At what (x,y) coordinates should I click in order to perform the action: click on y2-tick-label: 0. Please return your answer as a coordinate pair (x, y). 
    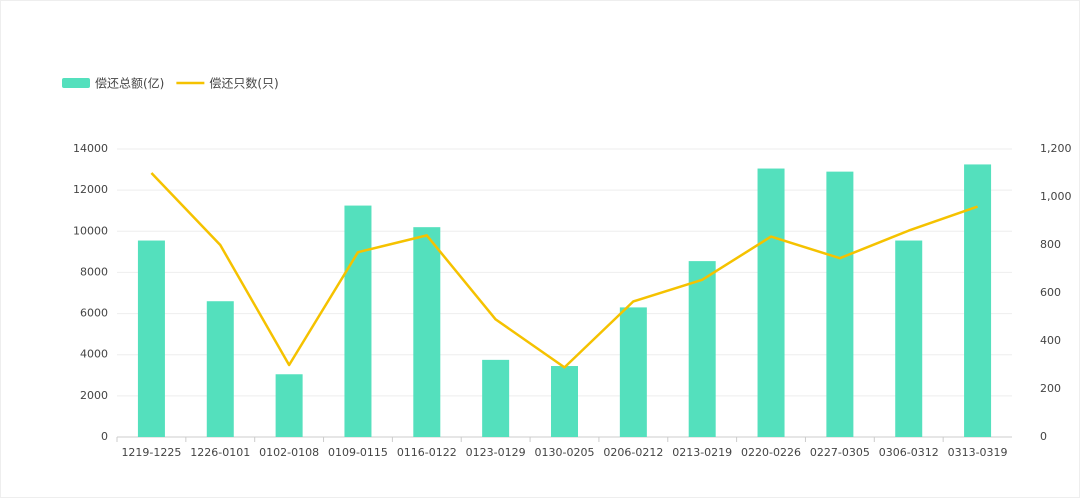
    Looking at the image, I should click on (1043, 436).